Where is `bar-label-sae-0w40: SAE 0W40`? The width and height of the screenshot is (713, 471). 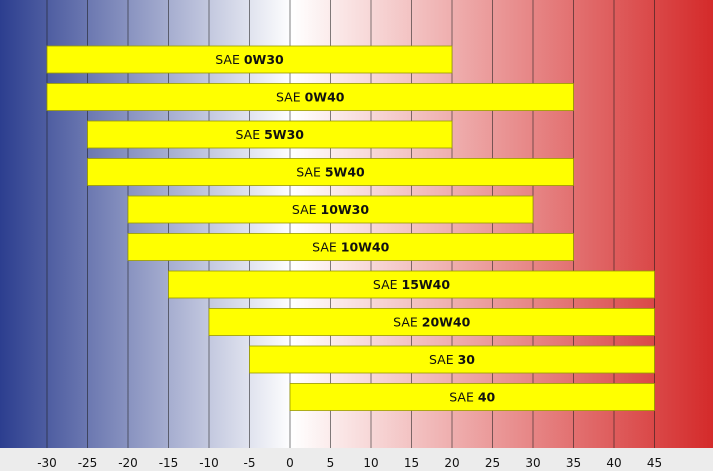 bar-label-sae-0w40: SAE 0W40 is located at coordinates (310, 97).